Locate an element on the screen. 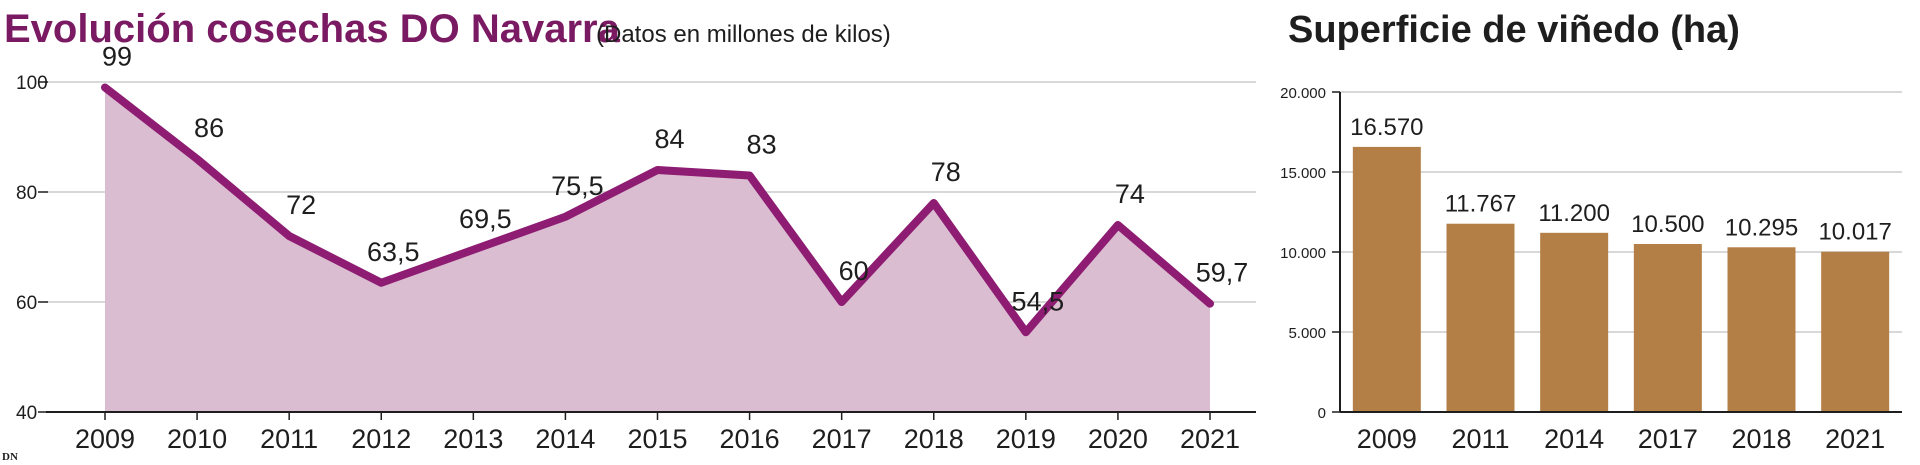  vineyard-data-label: 10.017 is located at coordinates (1854, 232).